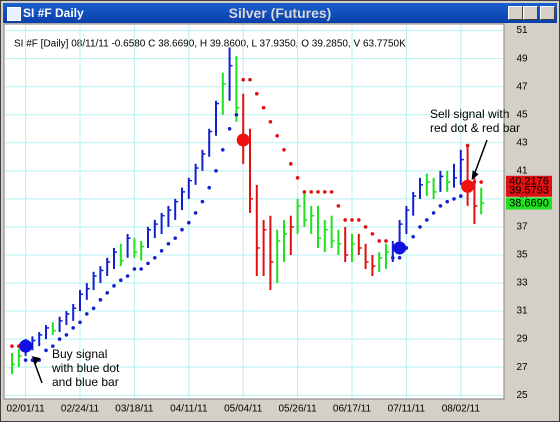 The width and height of the screenshot is (560, 422). What do you see at coordinates (529, 182) in the screenshot?
I see `price-label: 40.2176` at bounding box center [529, 182].